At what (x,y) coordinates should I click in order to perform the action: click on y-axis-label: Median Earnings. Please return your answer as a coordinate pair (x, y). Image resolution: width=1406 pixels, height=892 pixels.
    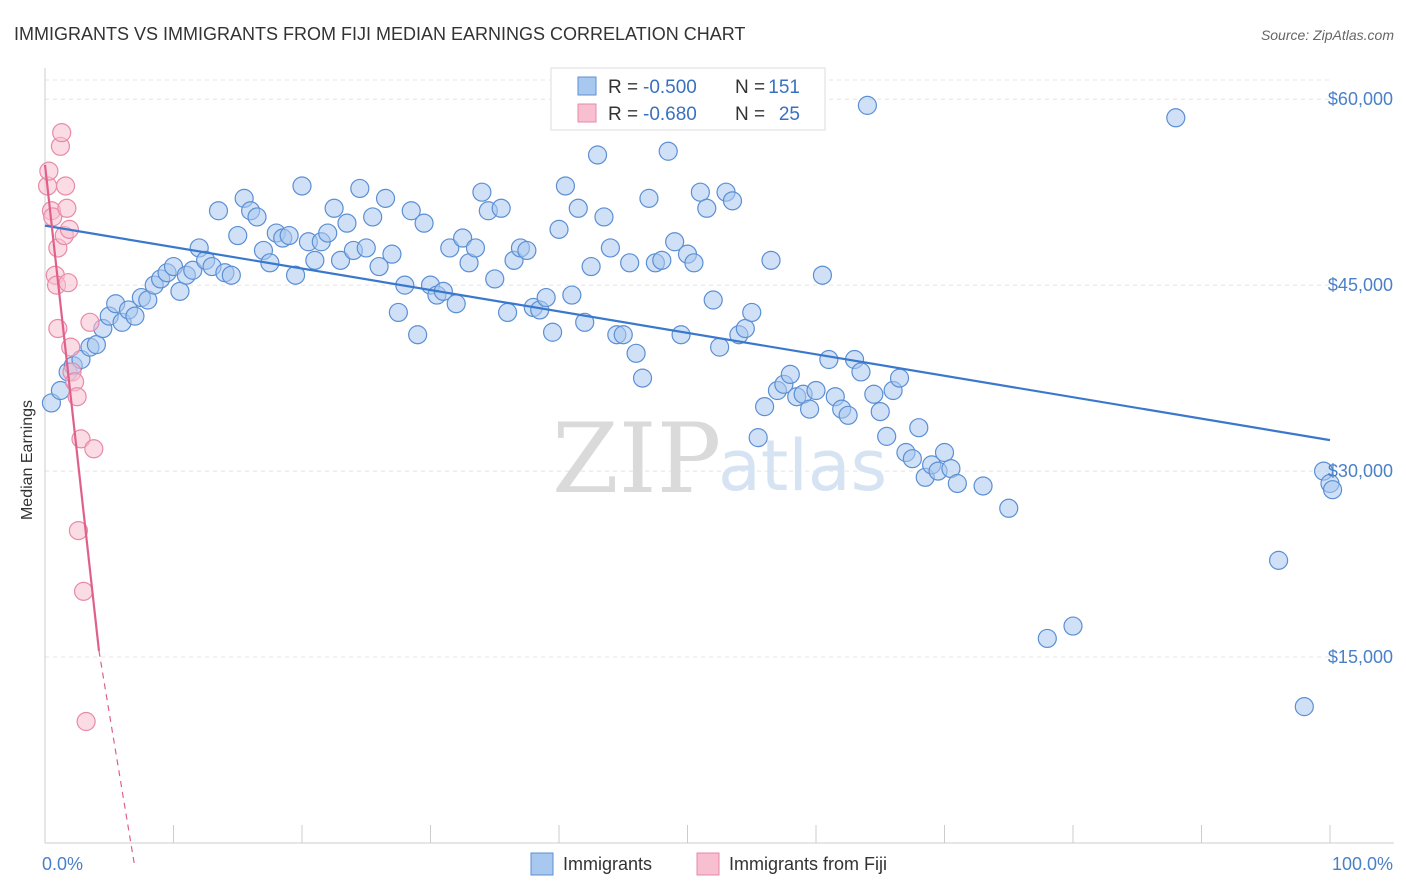
    Looking at the image, I should click on (27, 460).